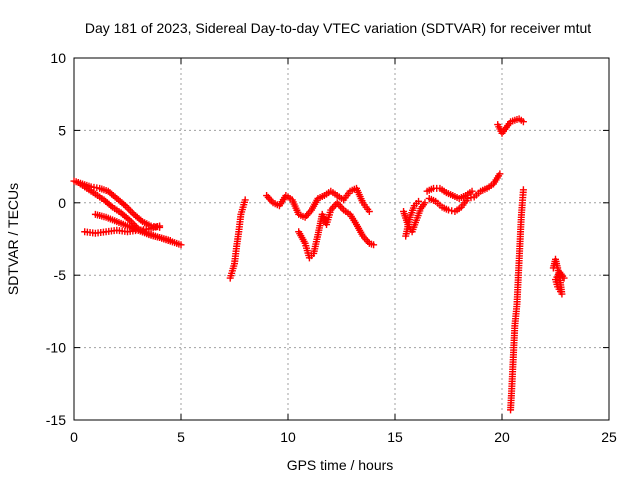 The height and width of the screenshot is (480, 640). I want to click on y-tick-label: -15, so click(56, 420).